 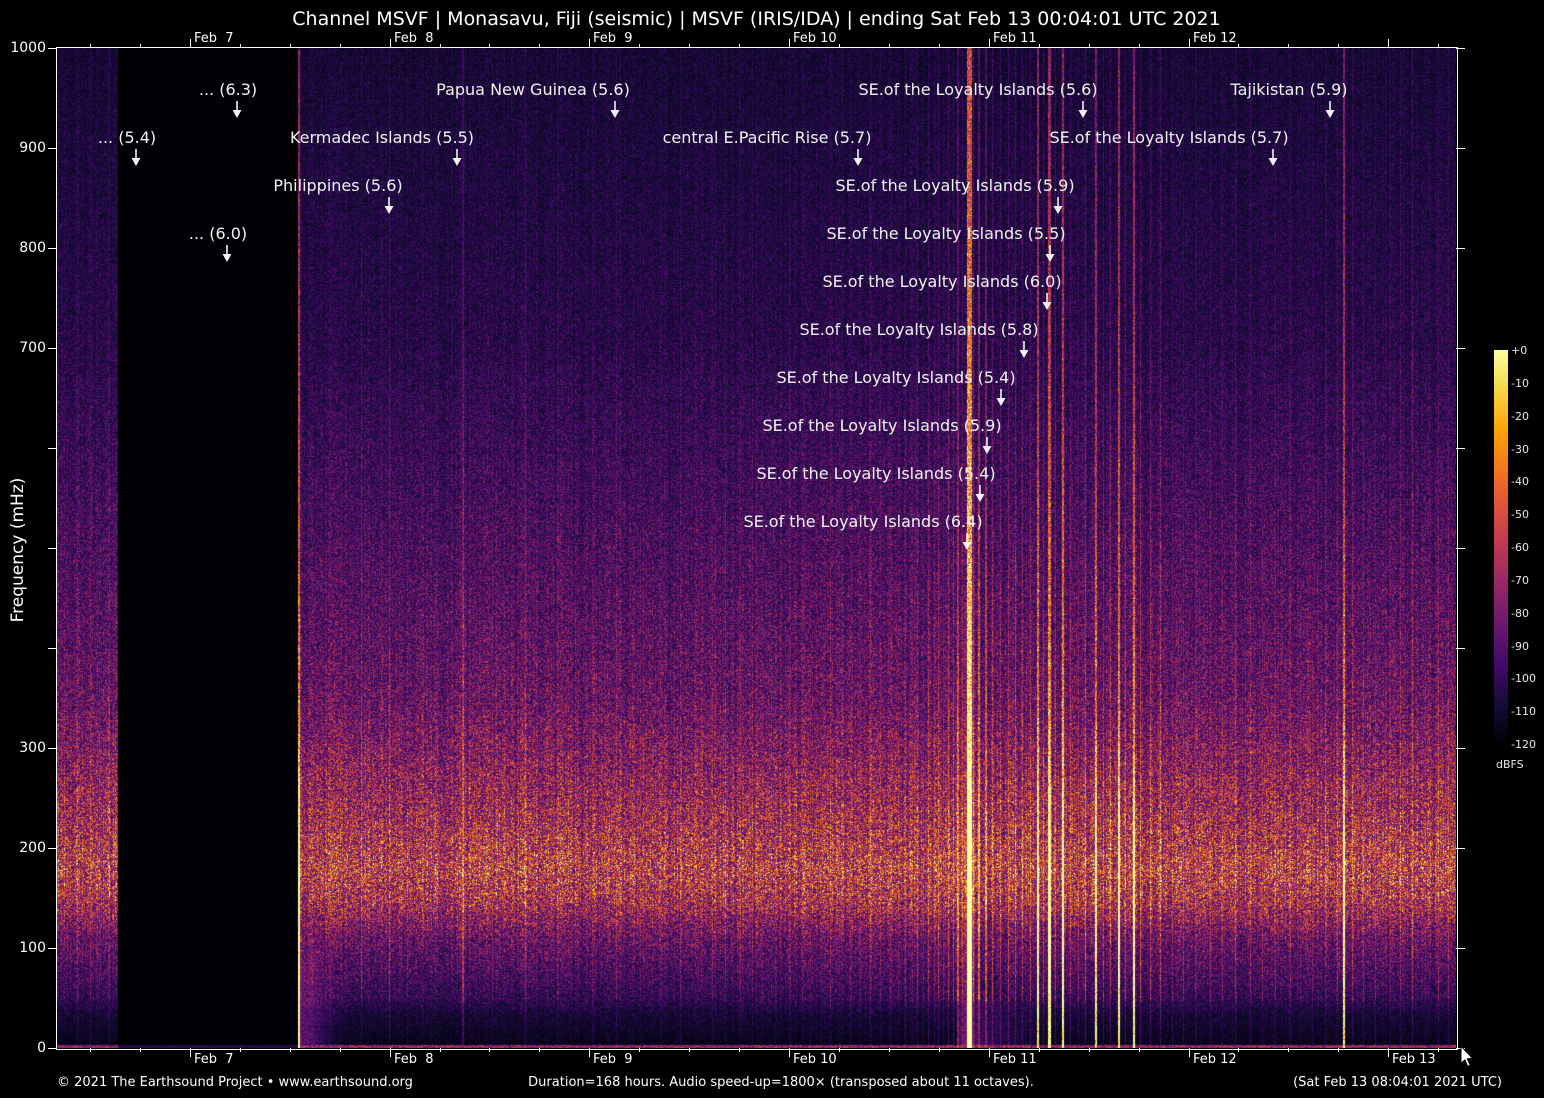 What do you see at coordinates (414, 1059) in the screenshot?
I see `x-tick-label-bottom: Feb 8` at bounding box center [414, 1059].